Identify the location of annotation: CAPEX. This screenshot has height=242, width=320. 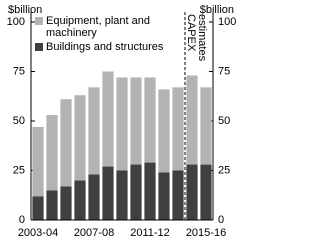
(191, 33).